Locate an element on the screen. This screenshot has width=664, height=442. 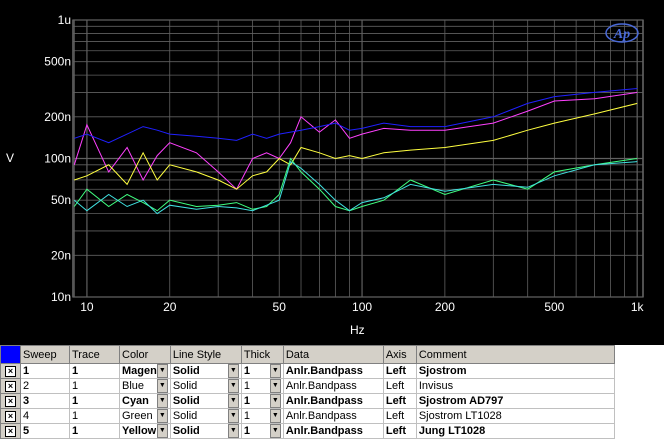
cell-color-dropdown: Magen ▼ is located at coordinates (145, 371).